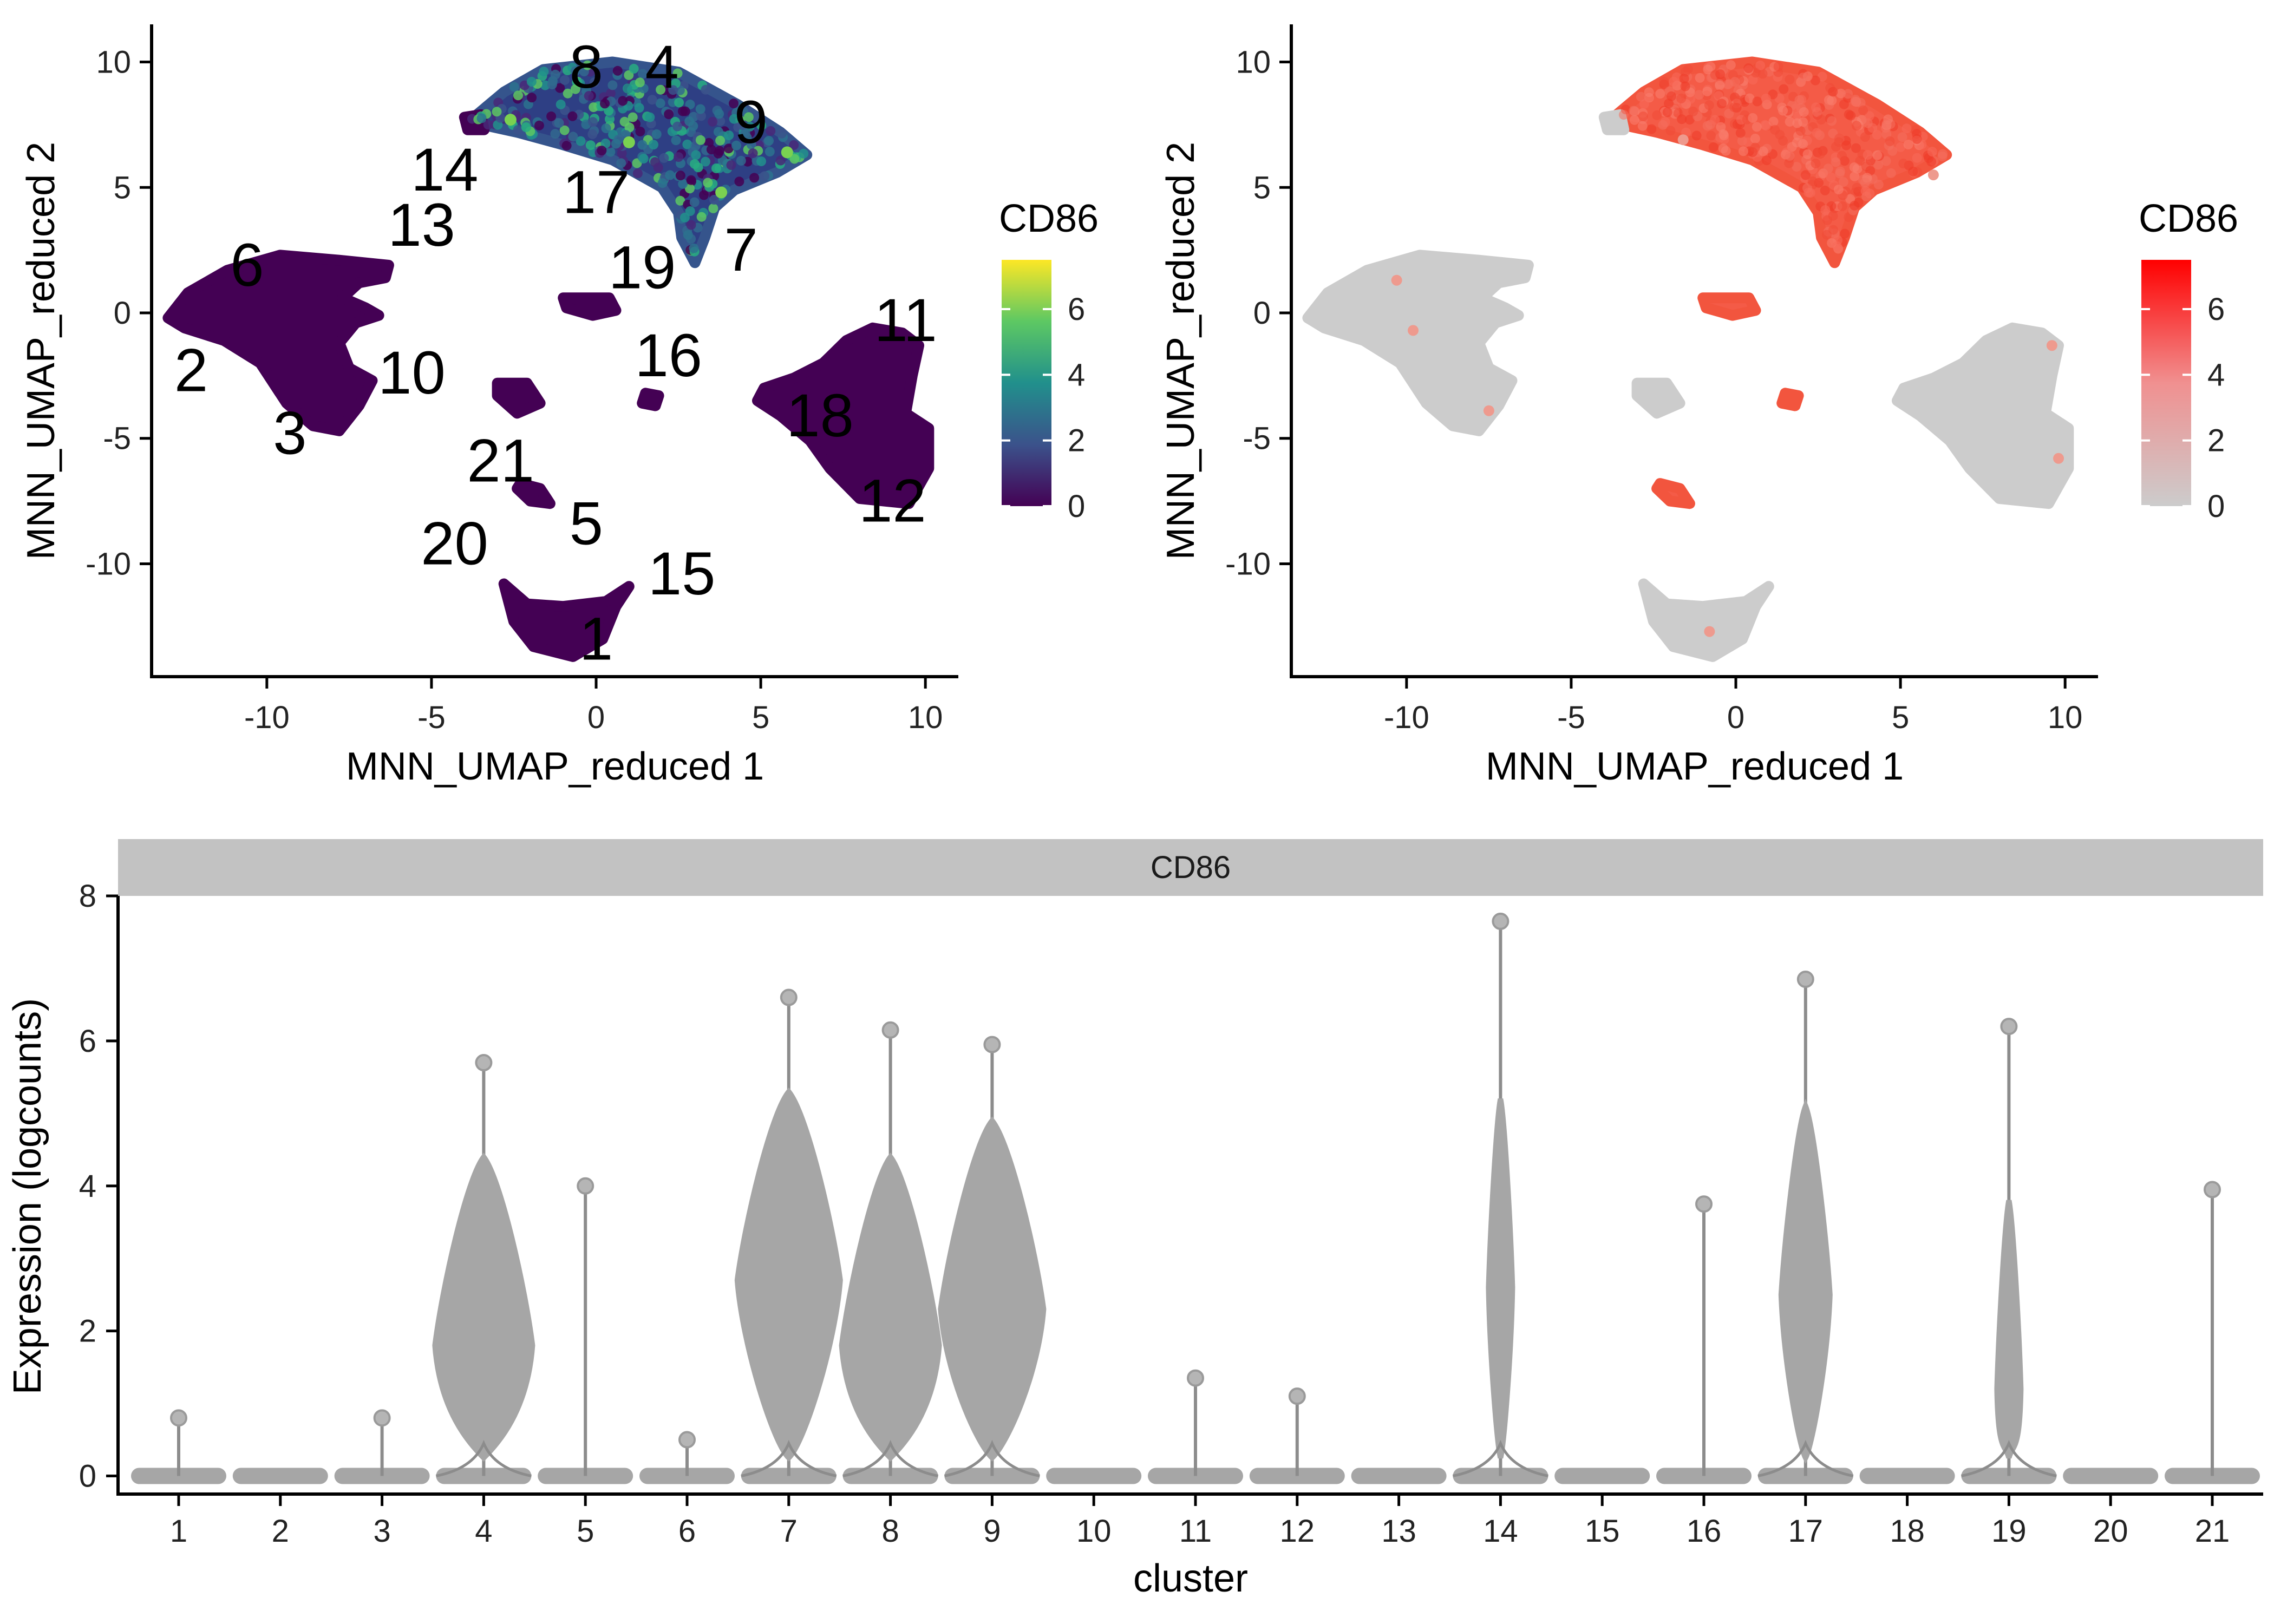 The width and height of the screenshot is (2274, 1624). I want to click on point-cloud-bottom, so click(1706, 620).